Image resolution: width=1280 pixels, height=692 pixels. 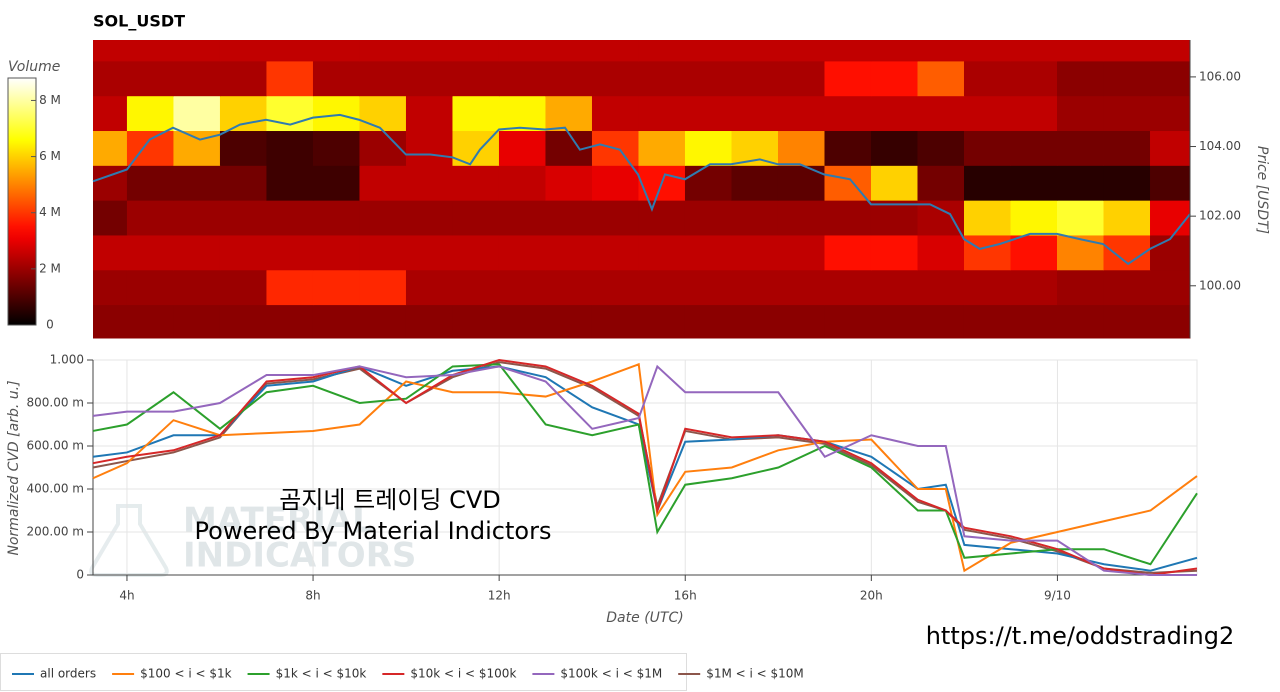 What do you see at coordinates (139, 21) in the screenshot?
I see `chart-title: SOL_USDT` at bounding box center [139, 21].